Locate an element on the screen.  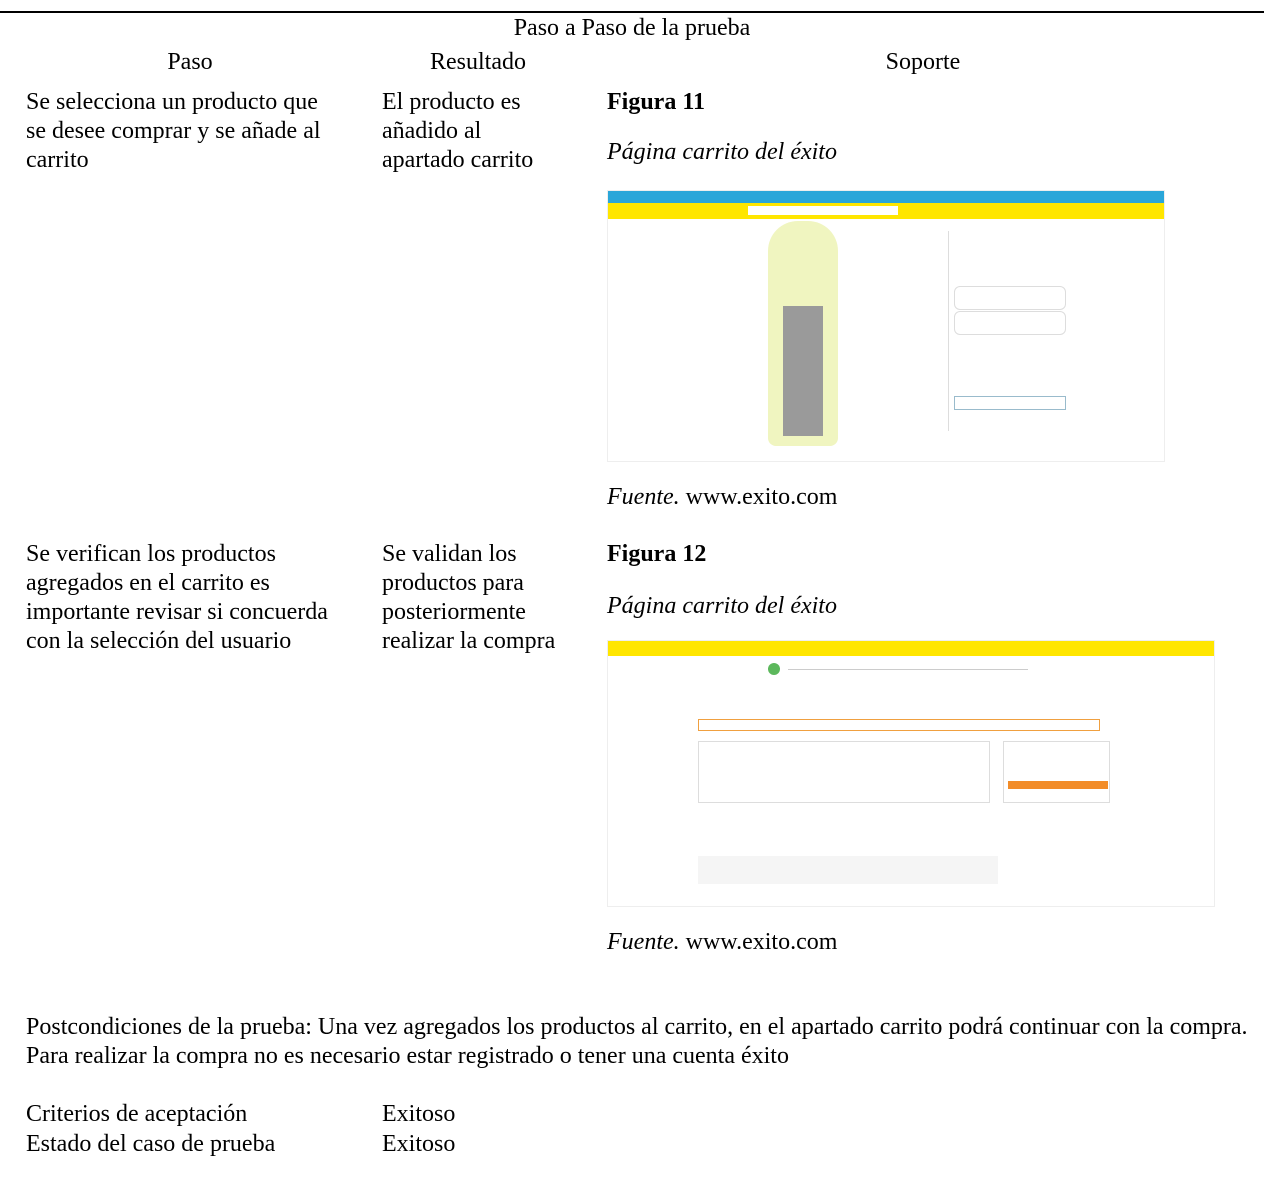
figure-number: Figura 12 is located at coordinates (657, 554).